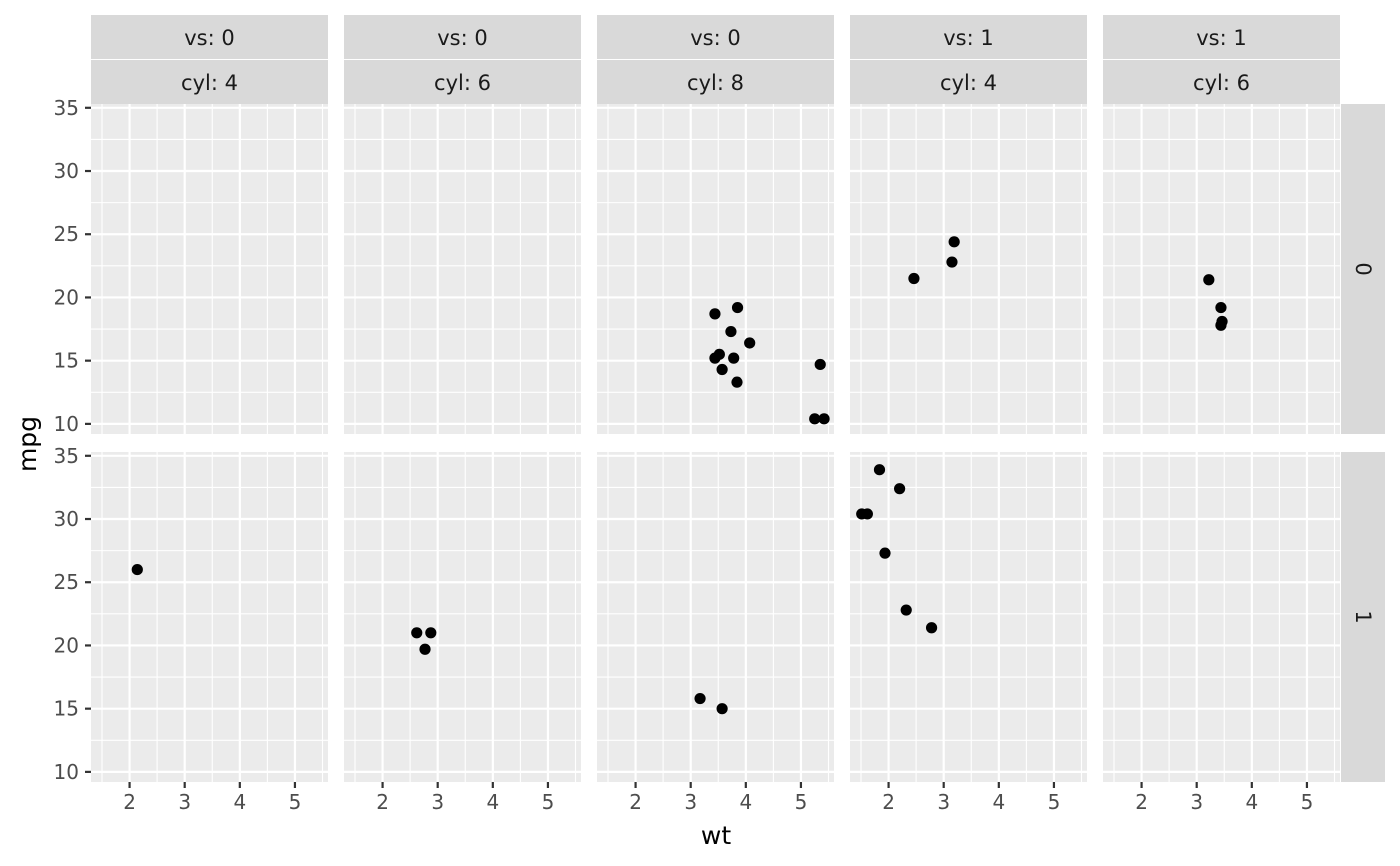 The height and width of the screenshot is (866, 1400). Describe the element at coordinates (66, 171) in the screenshot. I see `y-tick-label: 30` at that location.